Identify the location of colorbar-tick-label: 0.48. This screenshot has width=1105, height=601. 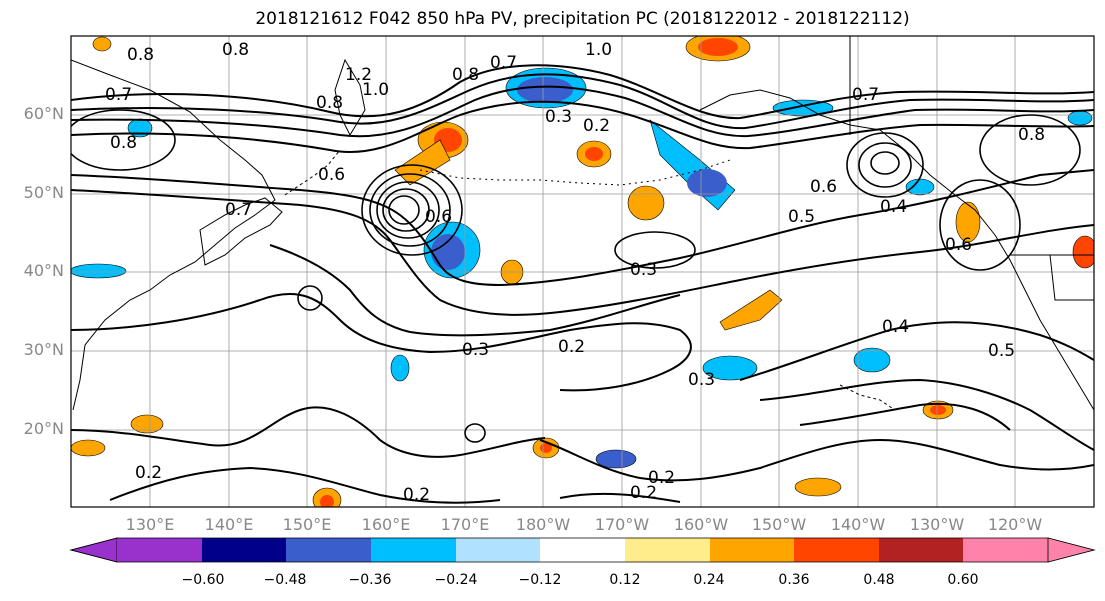
(879, 580).